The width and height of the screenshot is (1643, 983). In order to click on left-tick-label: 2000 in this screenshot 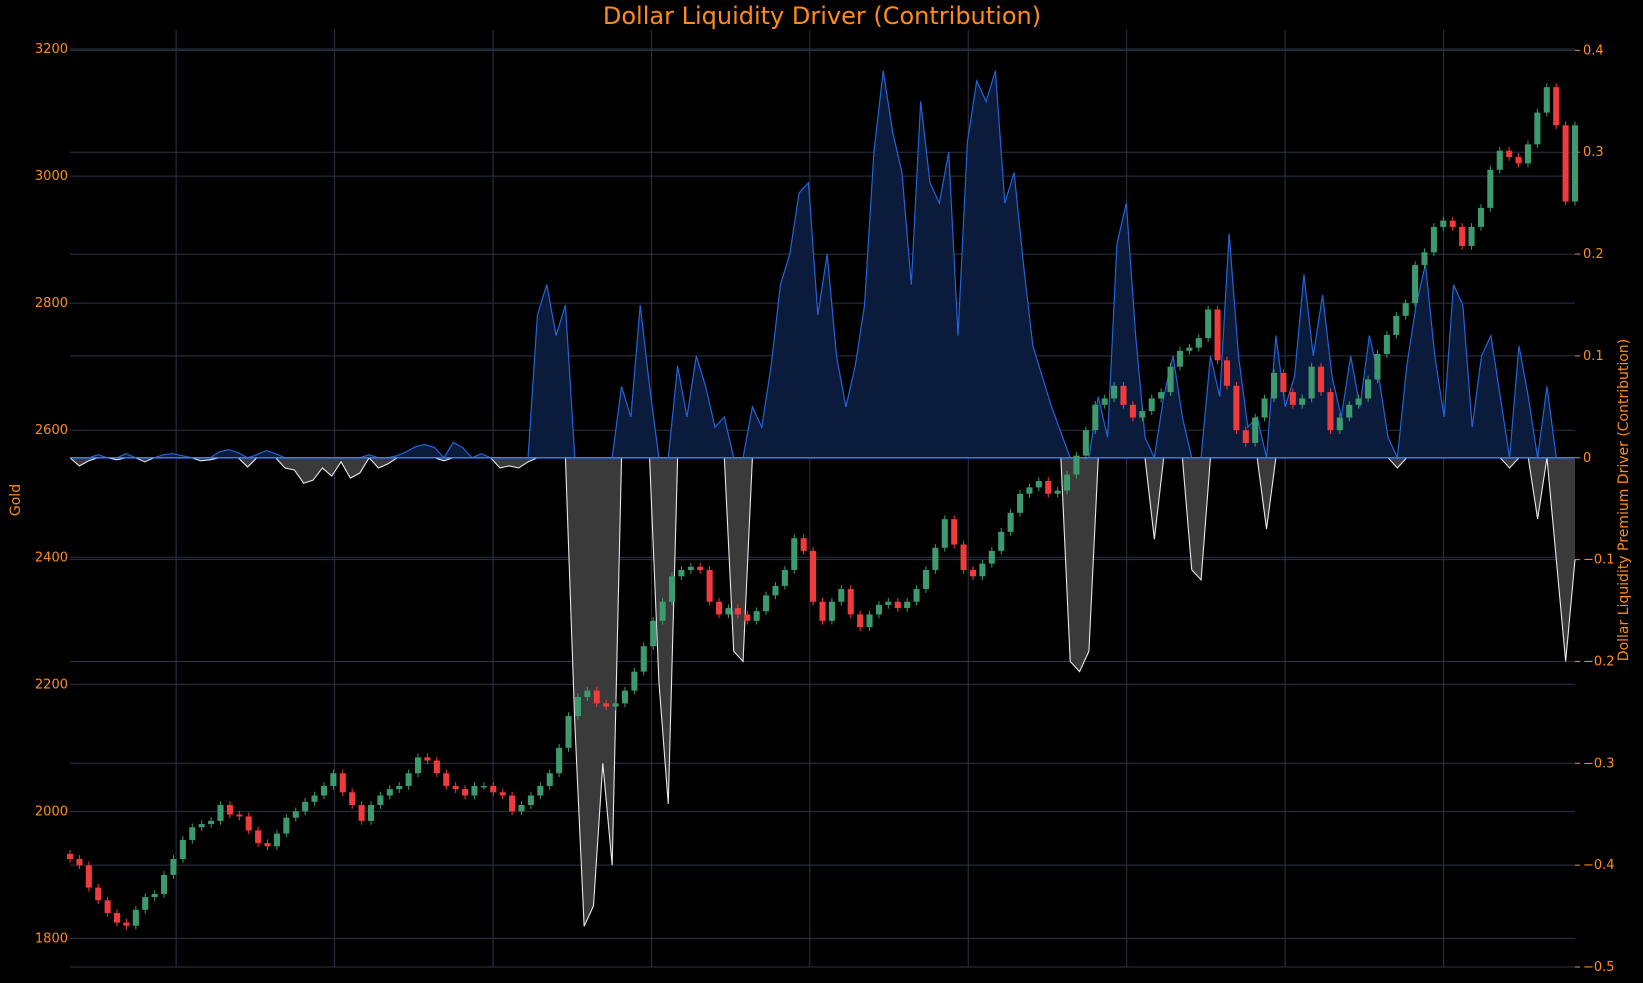, I will do `click(51, 811)`.